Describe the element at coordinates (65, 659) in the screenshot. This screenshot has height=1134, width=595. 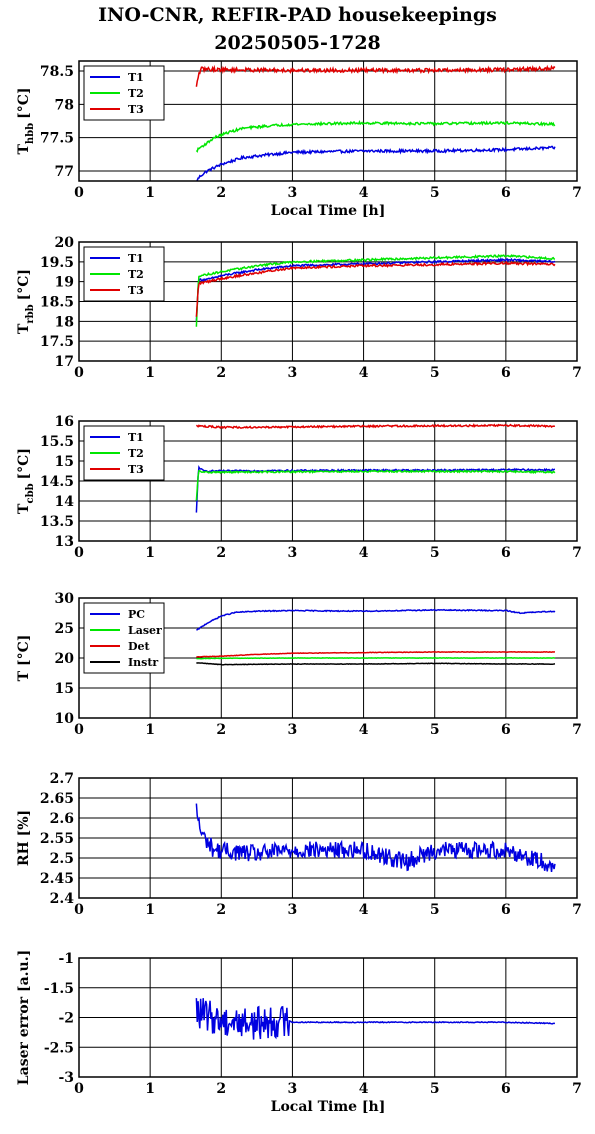
I see `y-tick-label: 20` at that location.